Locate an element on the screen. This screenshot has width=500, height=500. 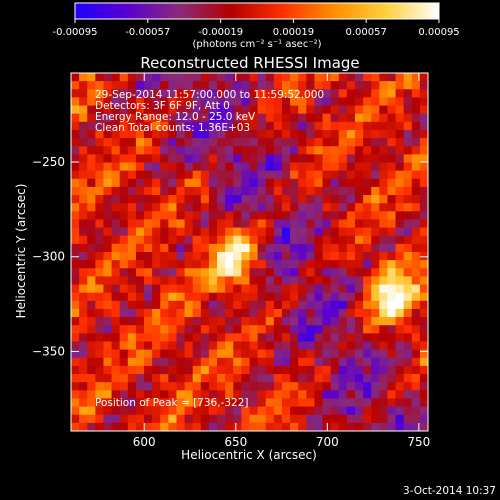
colorbar-ticks is located at coordinates (257, 21).